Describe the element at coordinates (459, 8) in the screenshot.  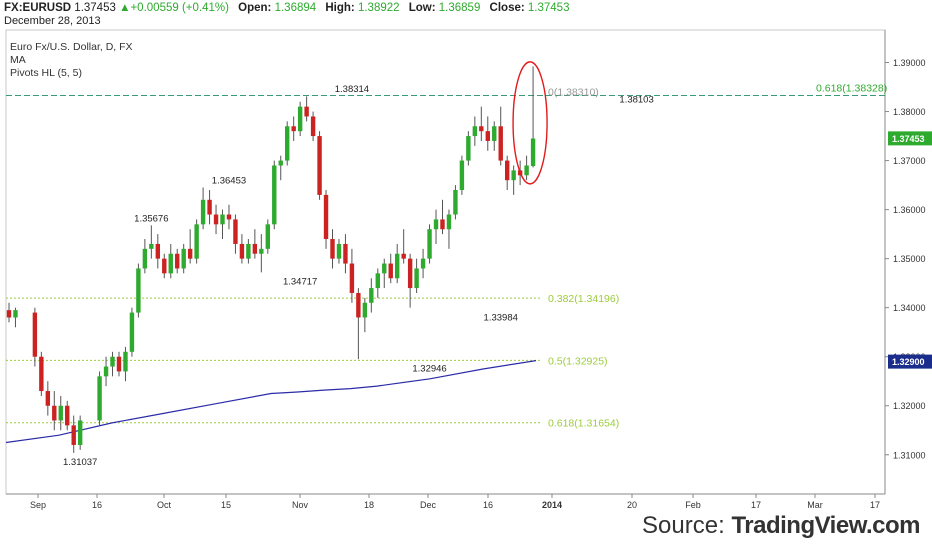
I see `low-value: 1.36859` at that location.